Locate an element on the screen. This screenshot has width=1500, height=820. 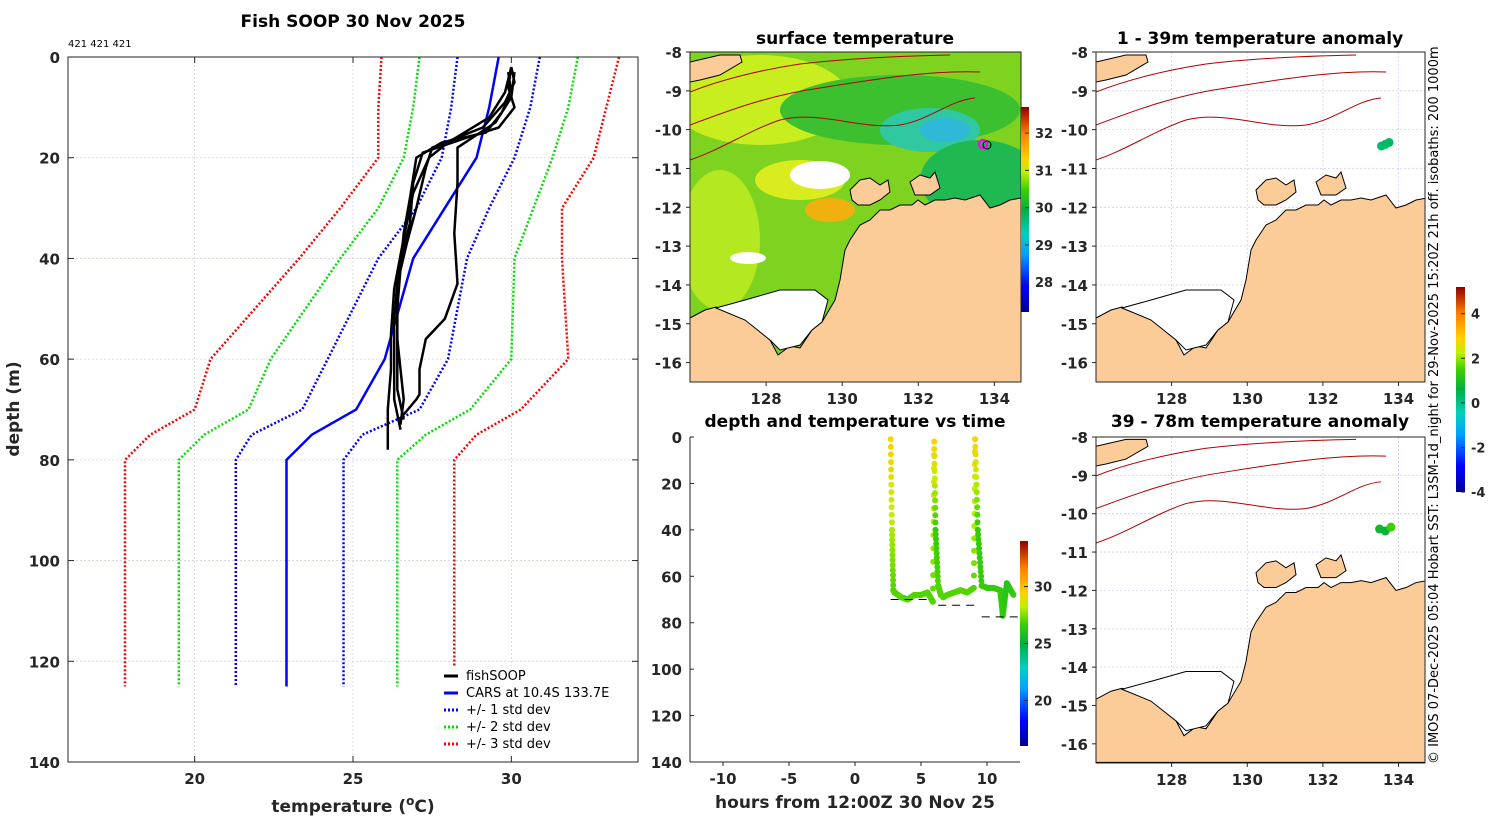
vessel-position-marker is located at coordinates (983, 144).